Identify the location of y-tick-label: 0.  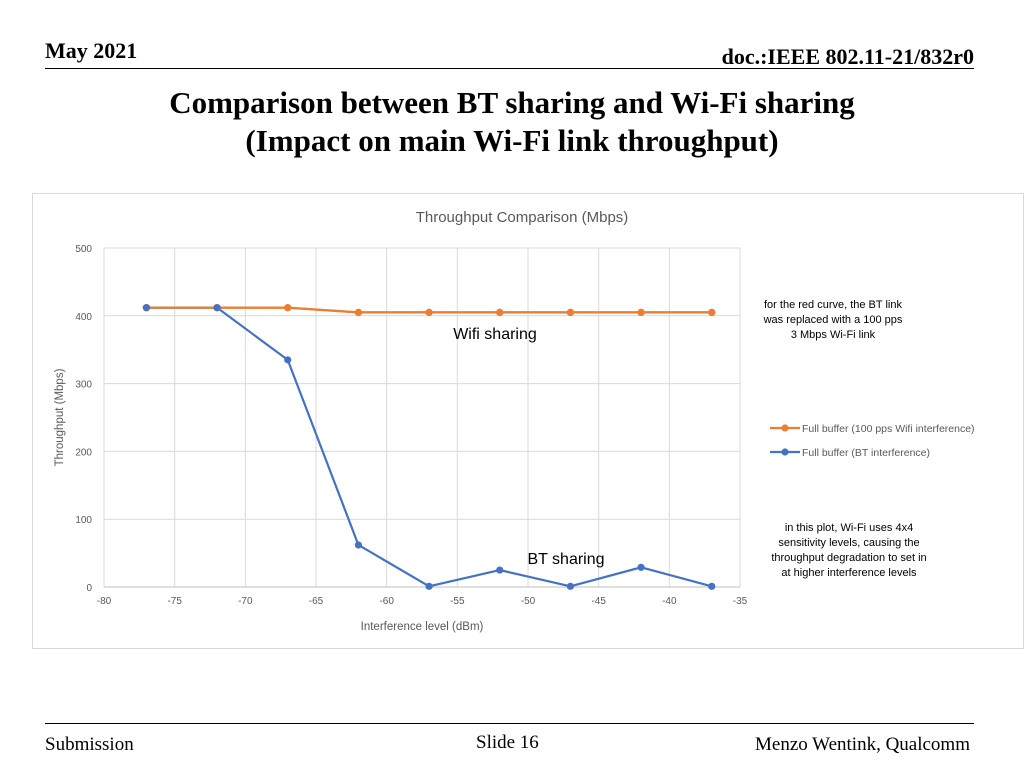
(89, 588).